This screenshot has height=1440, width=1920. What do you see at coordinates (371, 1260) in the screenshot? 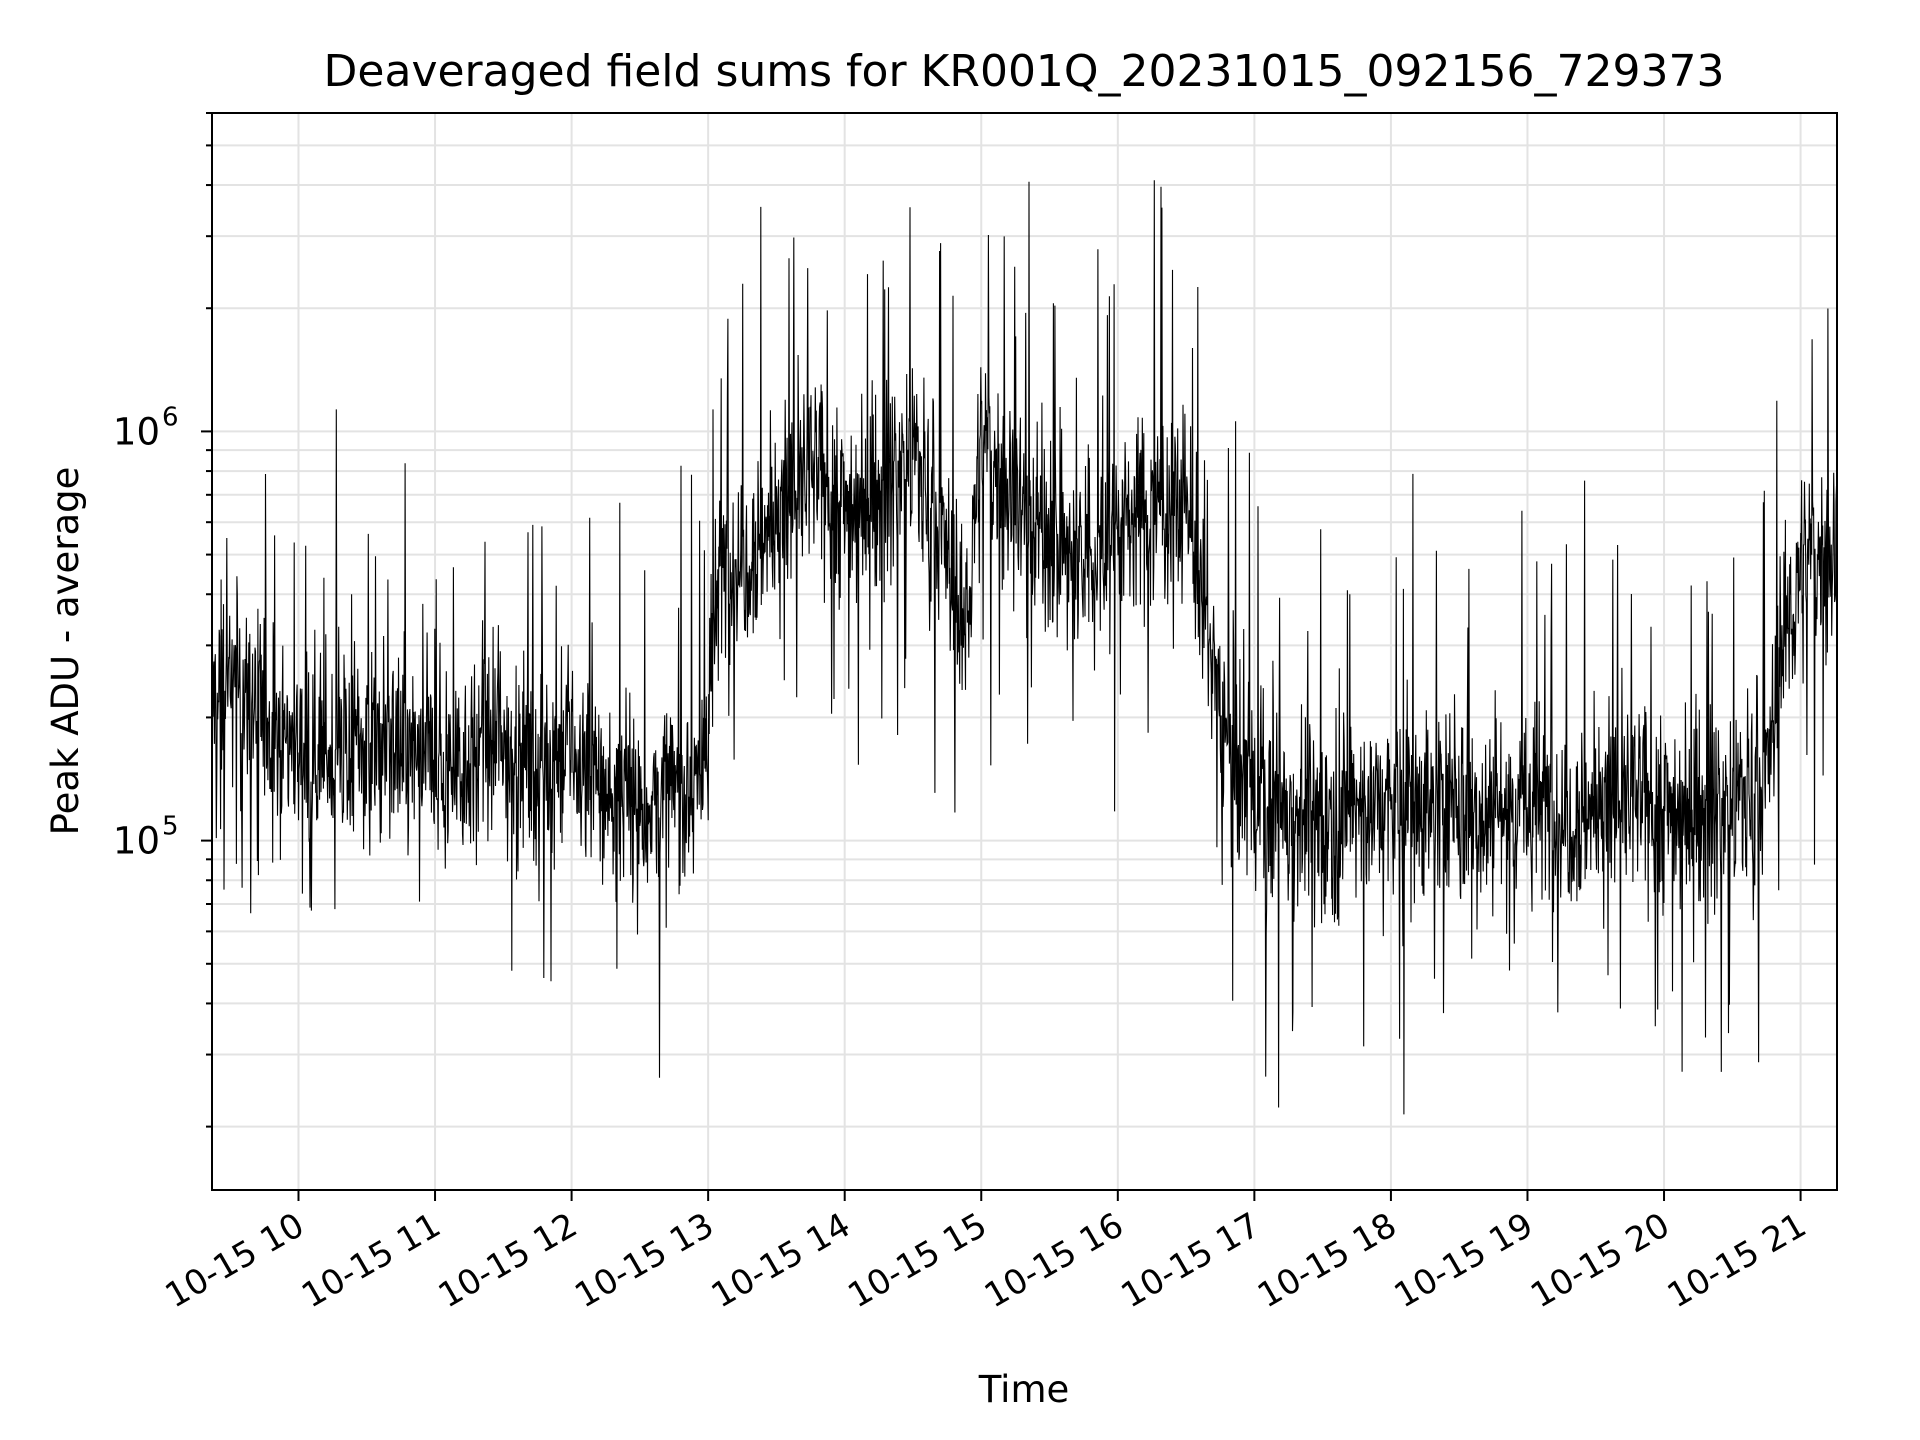
I see `x-tick-label: 10-15 11` at bounding box center [371, 1260].